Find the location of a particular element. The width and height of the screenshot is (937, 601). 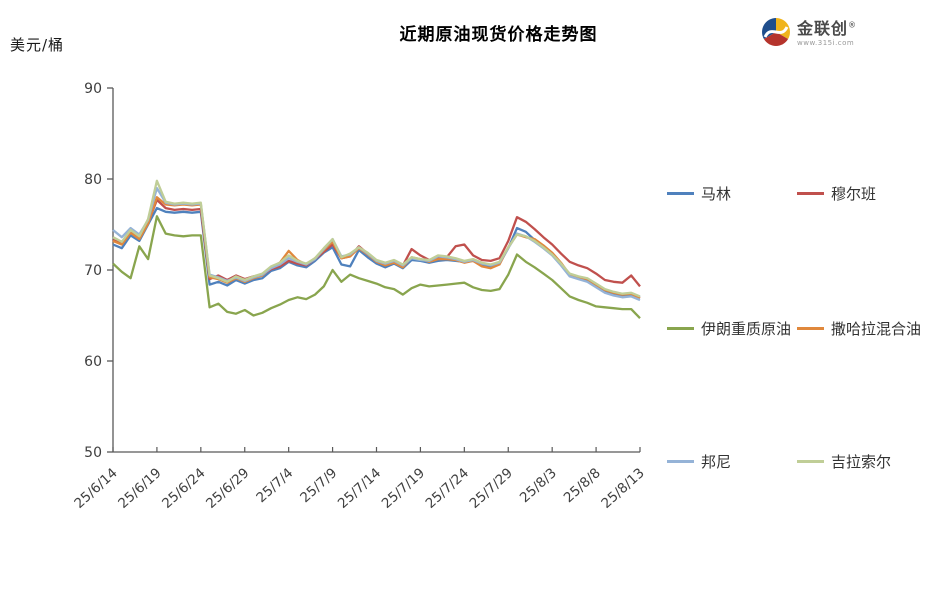

legend-item-4: 撒哈拉混合油 is located at coordinates (859, 328).